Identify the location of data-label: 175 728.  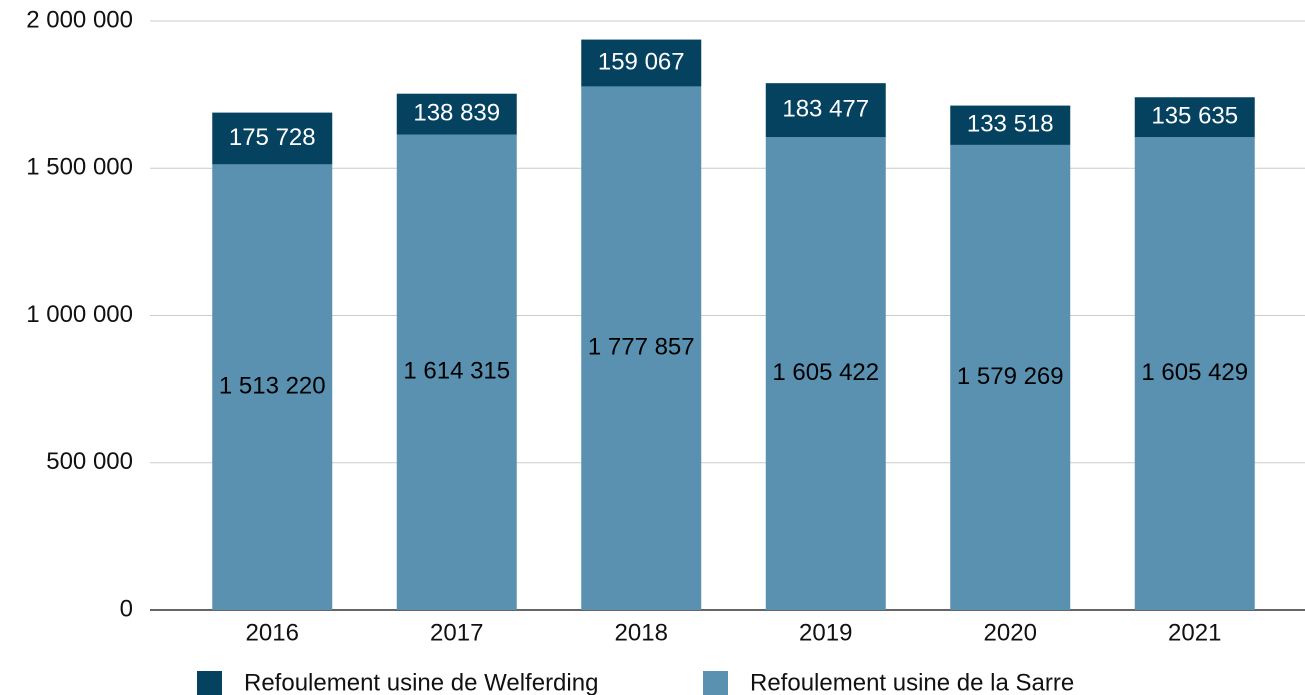
(272, 137).